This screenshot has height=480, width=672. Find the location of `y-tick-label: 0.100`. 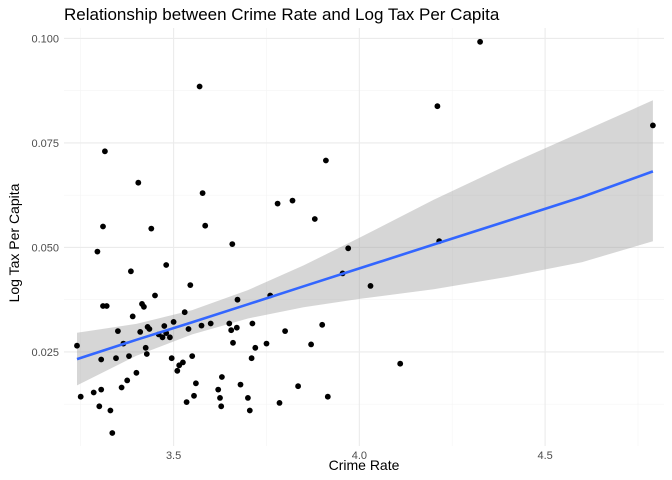

y-tick-label: 0.100 is located at coordinates (45, 39).